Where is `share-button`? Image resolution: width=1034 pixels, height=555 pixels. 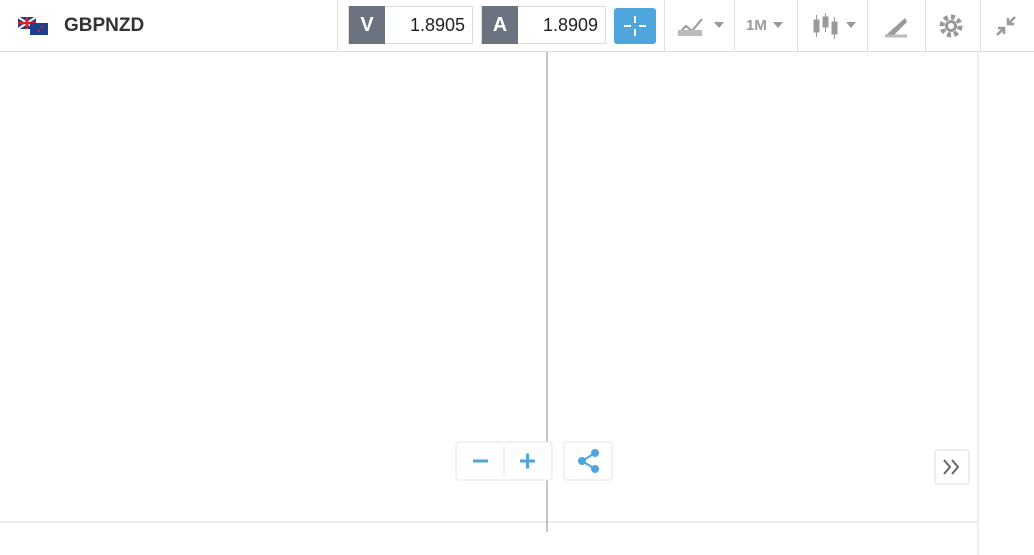
share-button is located at coordinates (588, 461).